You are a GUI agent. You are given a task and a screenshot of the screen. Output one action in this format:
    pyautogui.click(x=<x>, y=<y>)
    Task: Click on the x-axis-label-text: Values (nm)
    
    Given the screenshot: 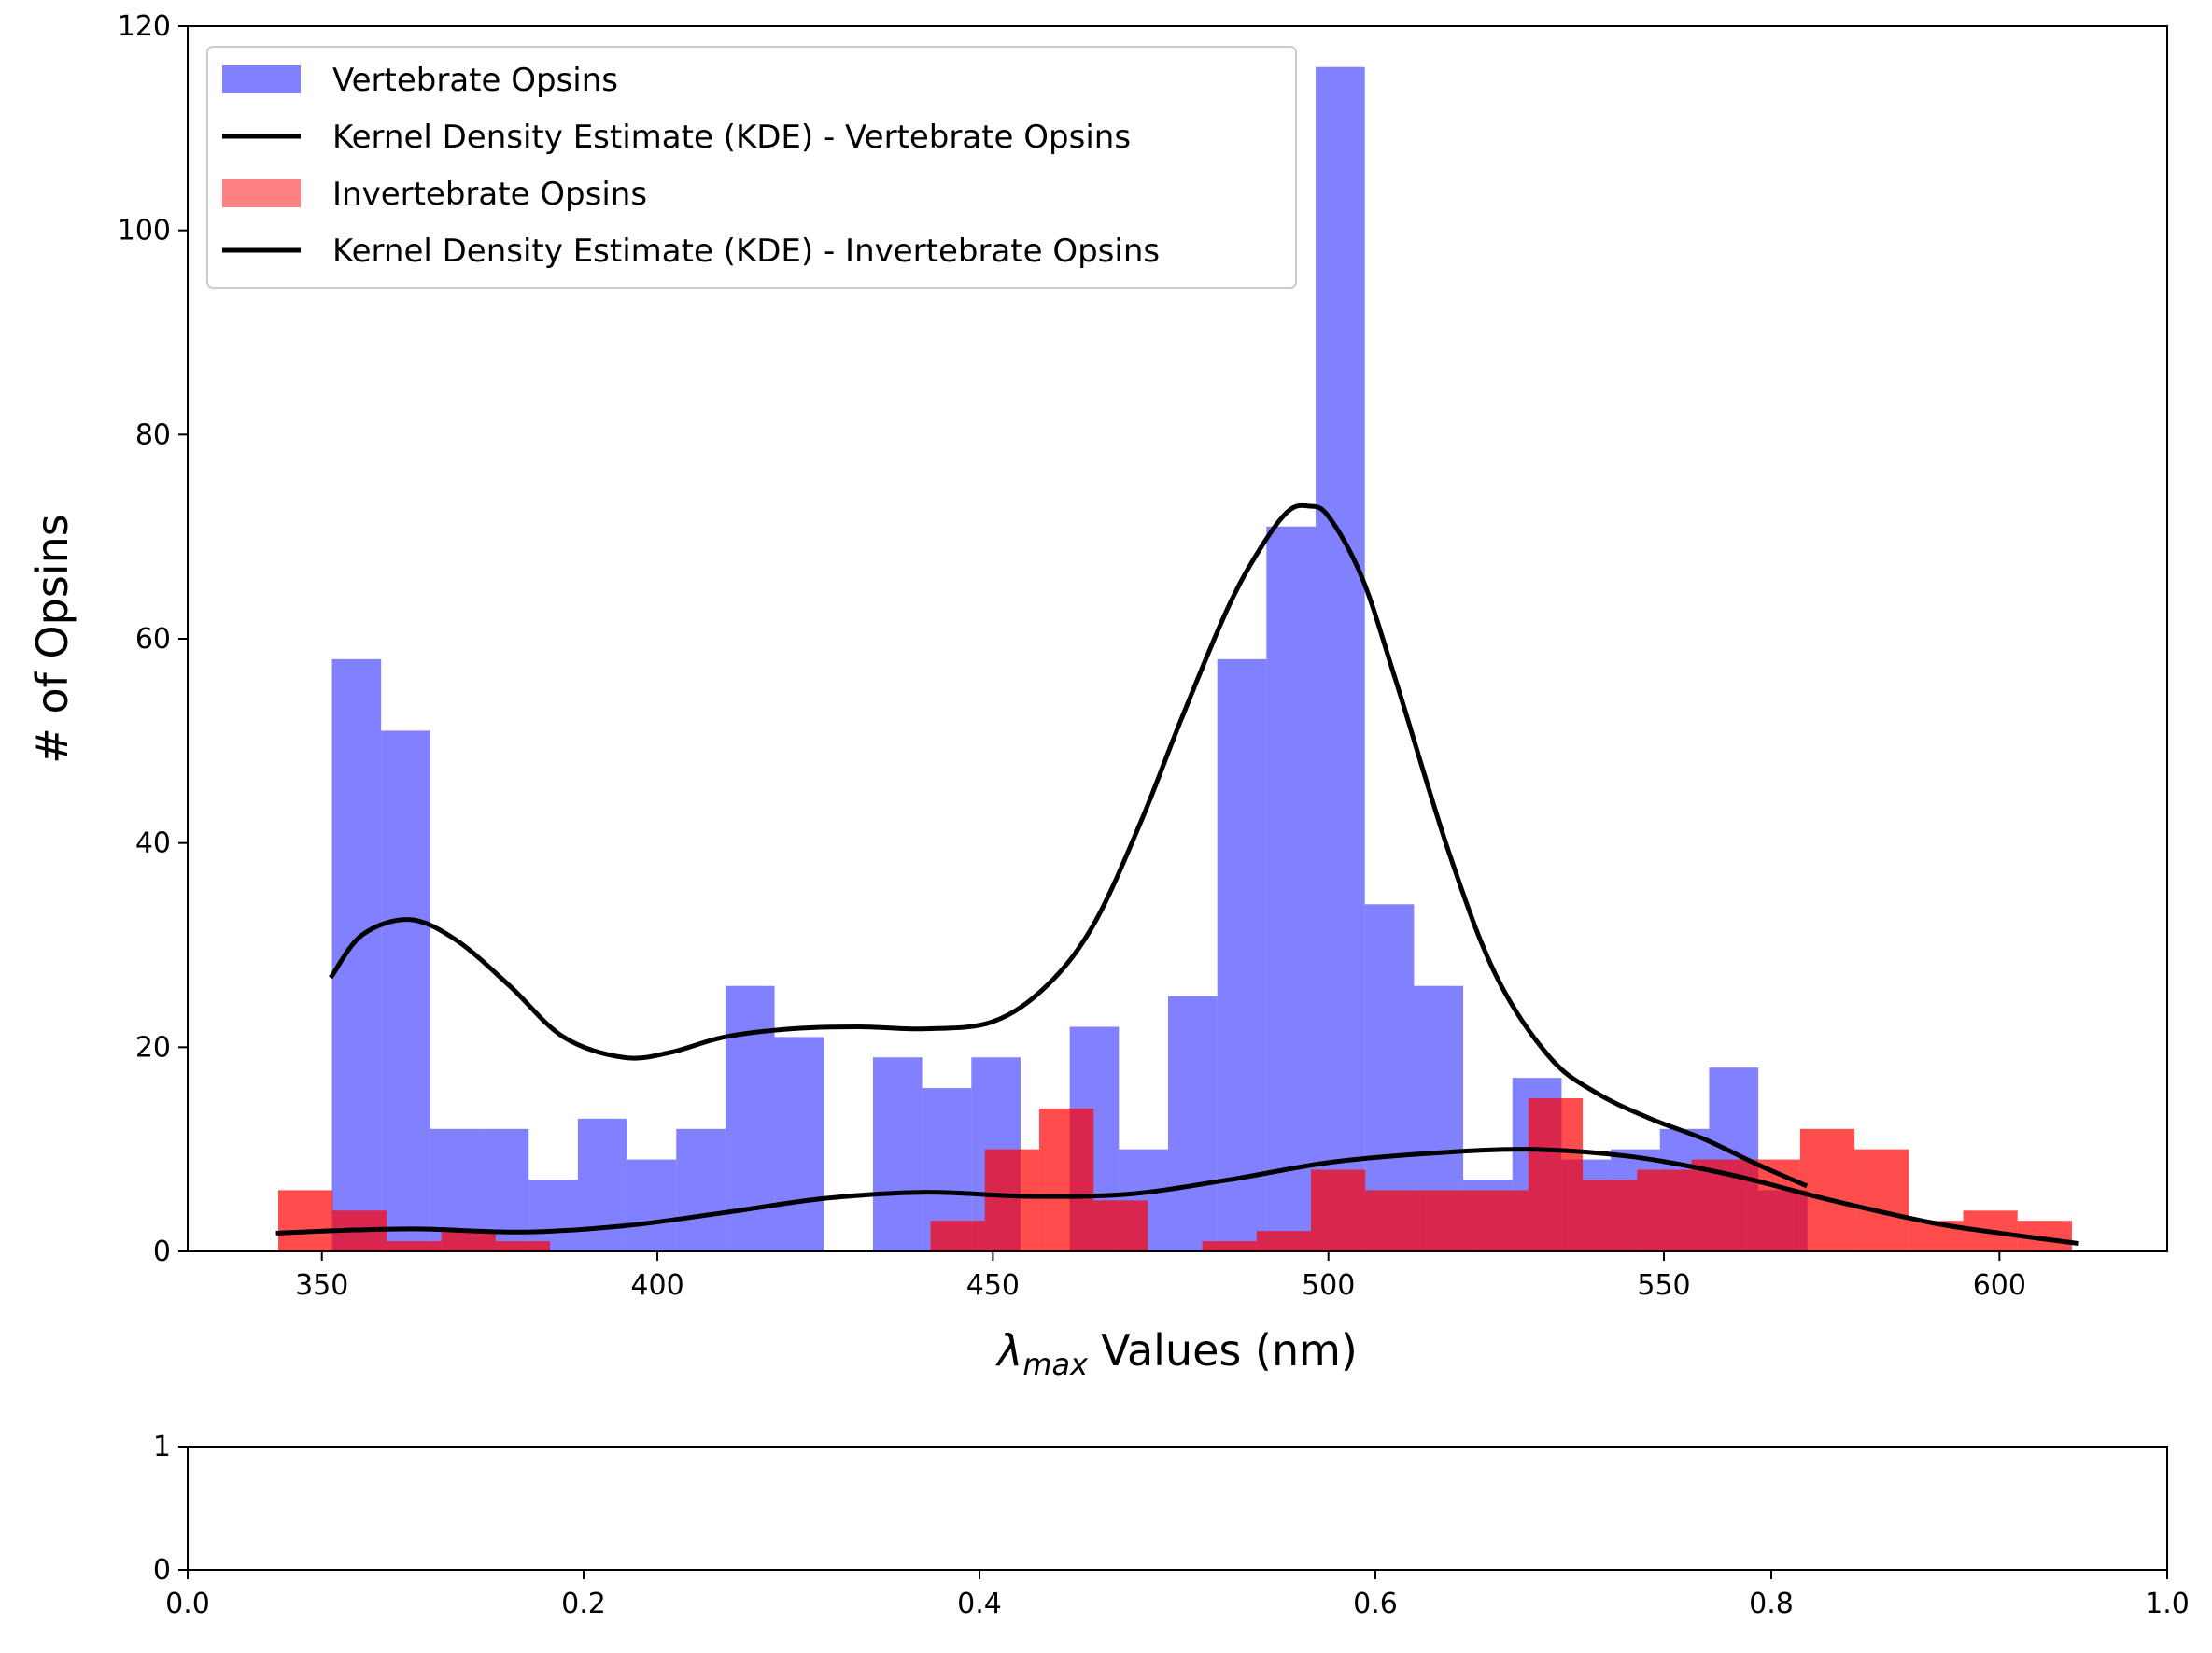 What is the action you would take?
    pyautogui.click(x=1229, y=1350)
    